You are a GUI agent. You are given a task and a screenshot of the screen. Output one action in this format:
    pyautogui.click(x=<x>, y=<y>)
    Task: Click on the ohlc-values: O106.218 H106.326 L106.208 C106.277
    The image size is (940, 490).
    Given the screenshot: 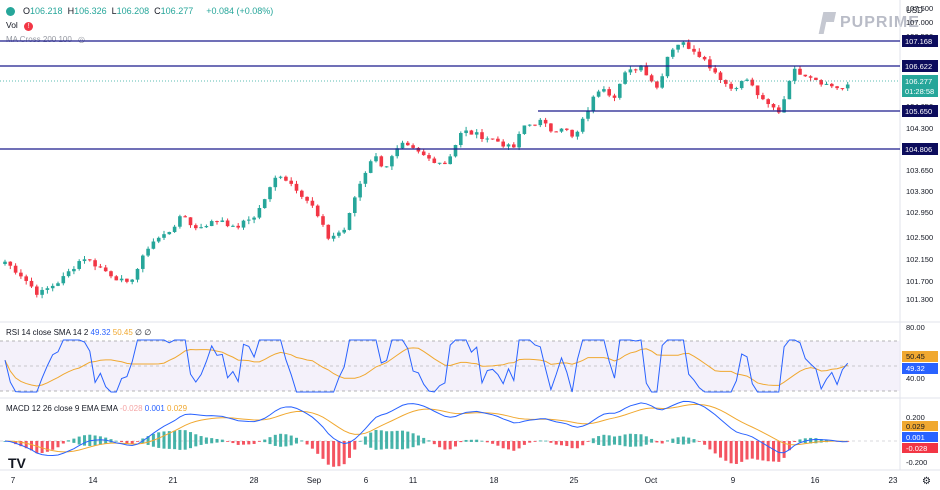 What is the action you would take?
    pyautogui.click(x=110, y=11)
    